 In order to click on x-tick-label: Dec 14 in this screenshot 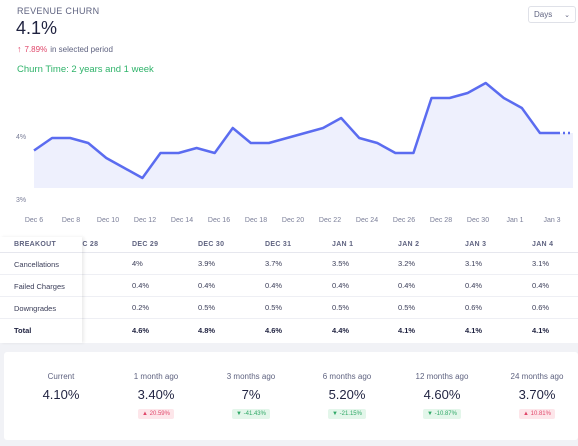, I will do `click(182, 220)`.